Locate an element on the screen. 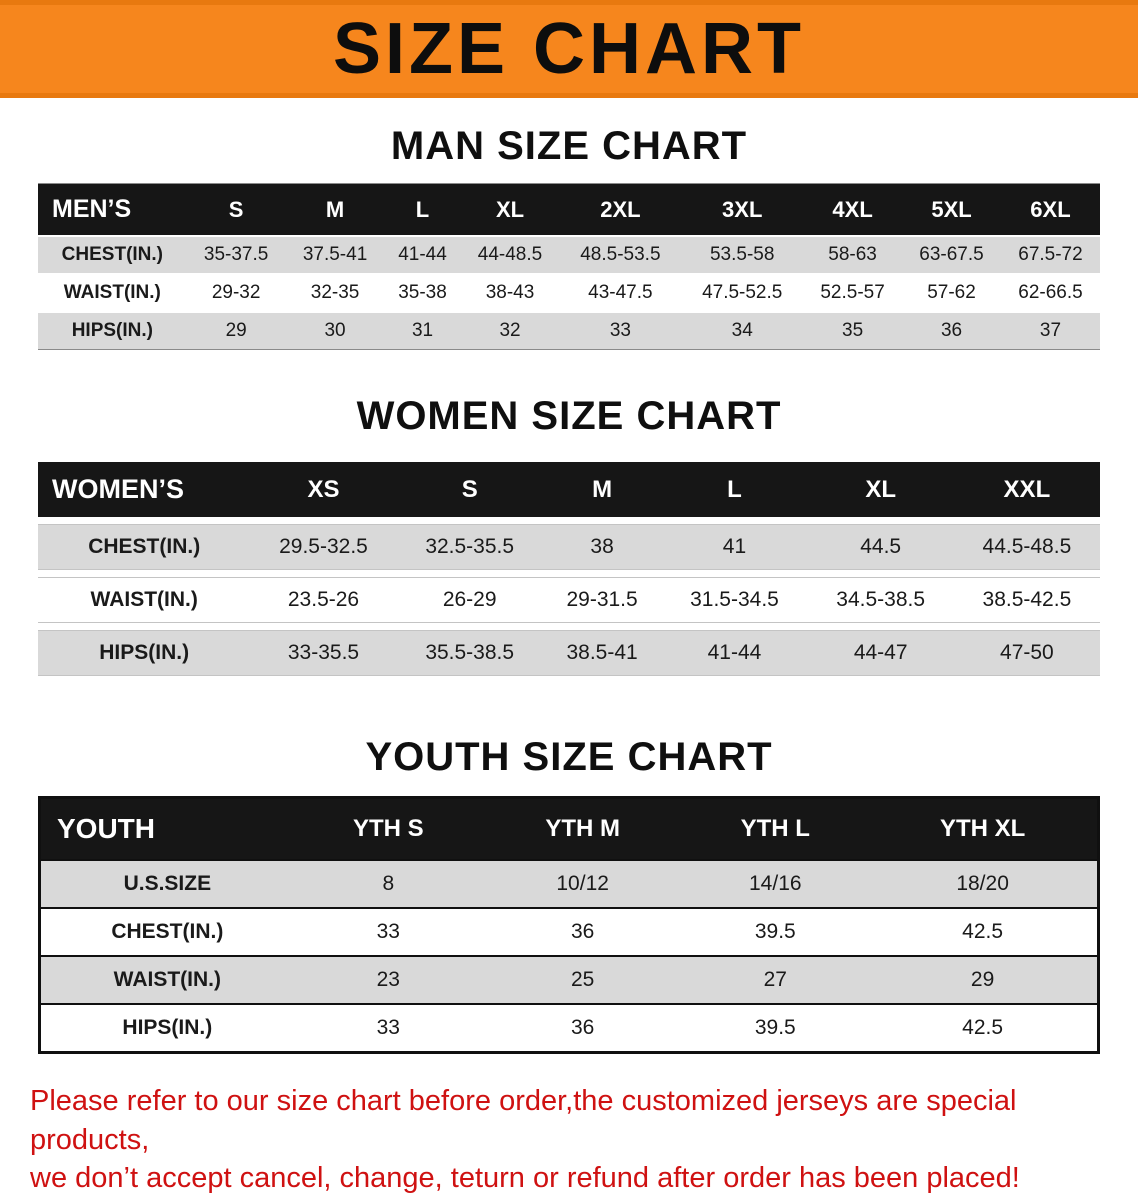  table-header-row: MEN’S S M L XL 2XL 3XL 4XL 5XL 6XL is located at coordinates (569, 209).